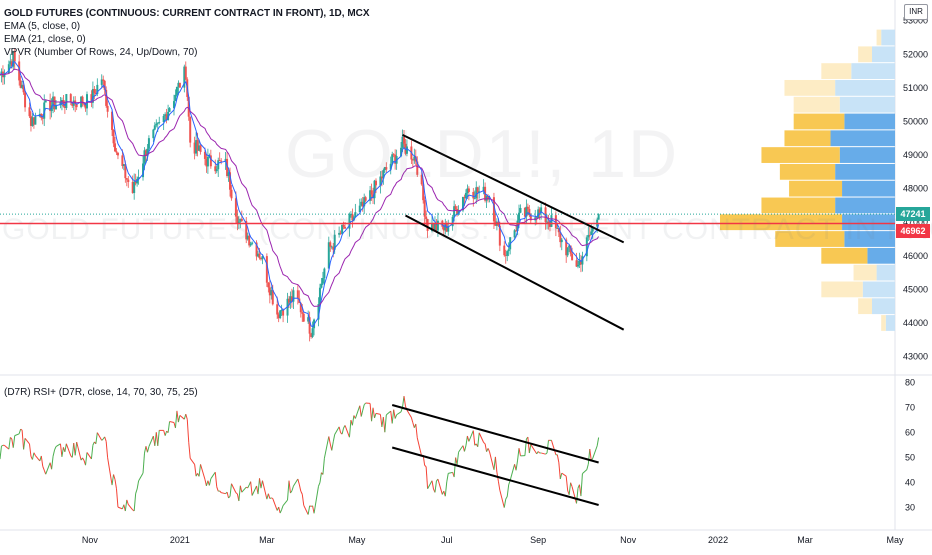 The width and height of the screenshot is (932, 555). I want to click on time-tick-label: May, so click(357, 540).